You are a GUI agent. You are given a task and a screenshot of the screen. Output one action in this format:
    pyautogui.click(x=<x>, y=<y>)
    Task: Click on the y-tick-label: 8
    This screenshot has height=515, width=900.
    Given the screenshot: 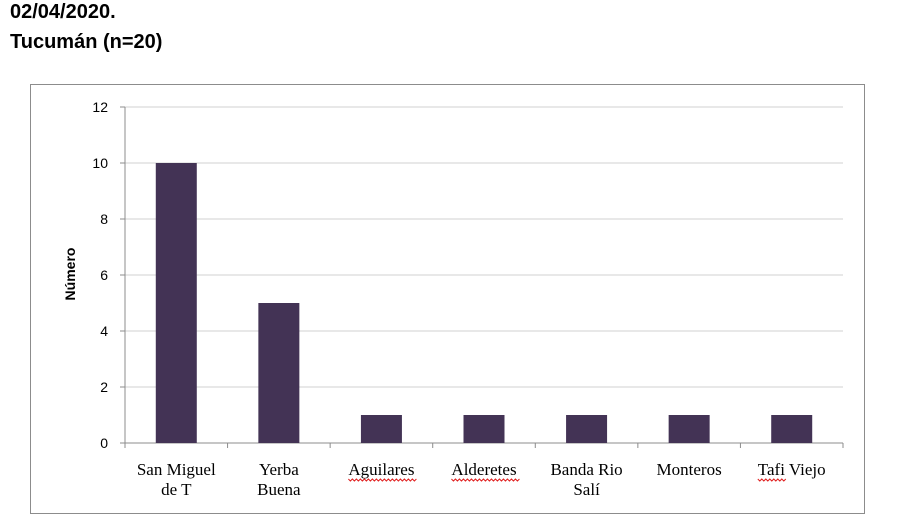 What is the action you would take?
    pyautogui.click(x=104, y=219)
    